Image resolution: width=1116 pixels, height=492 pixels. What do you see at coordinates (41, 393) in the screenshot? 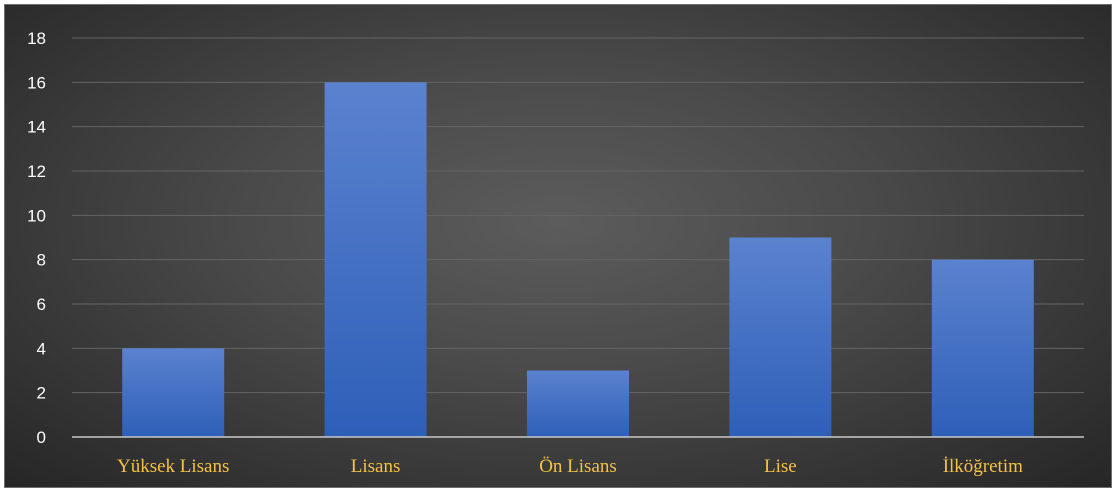
I see `y-tick-label: 2` at bounding box center [41, 393].